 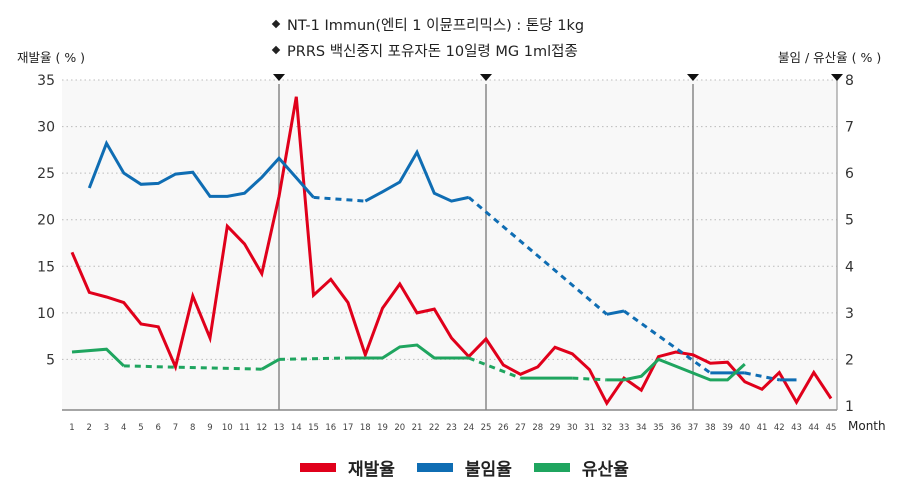 What do you see at coordinates (46, 314) in the screenshot?
I see `left-tick-label: 10` at bounding box center [46, 314].